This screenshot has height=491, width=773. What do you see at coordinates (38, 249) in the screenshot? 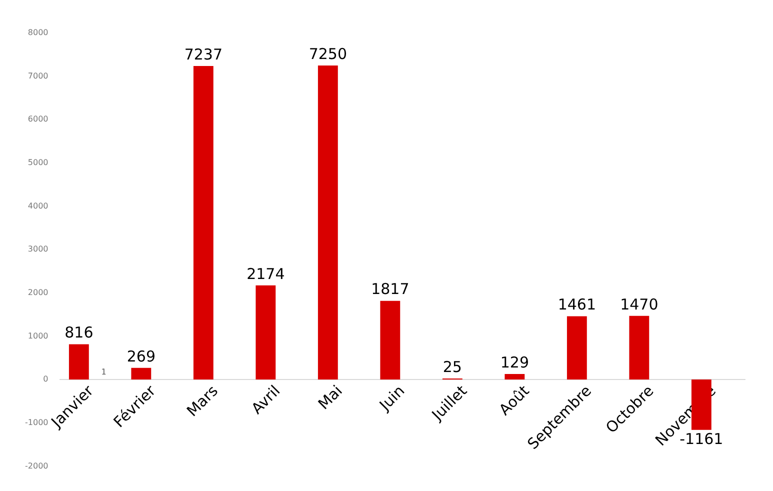
I see `y-tick-label: 3000` at bounding box center [38, 249].